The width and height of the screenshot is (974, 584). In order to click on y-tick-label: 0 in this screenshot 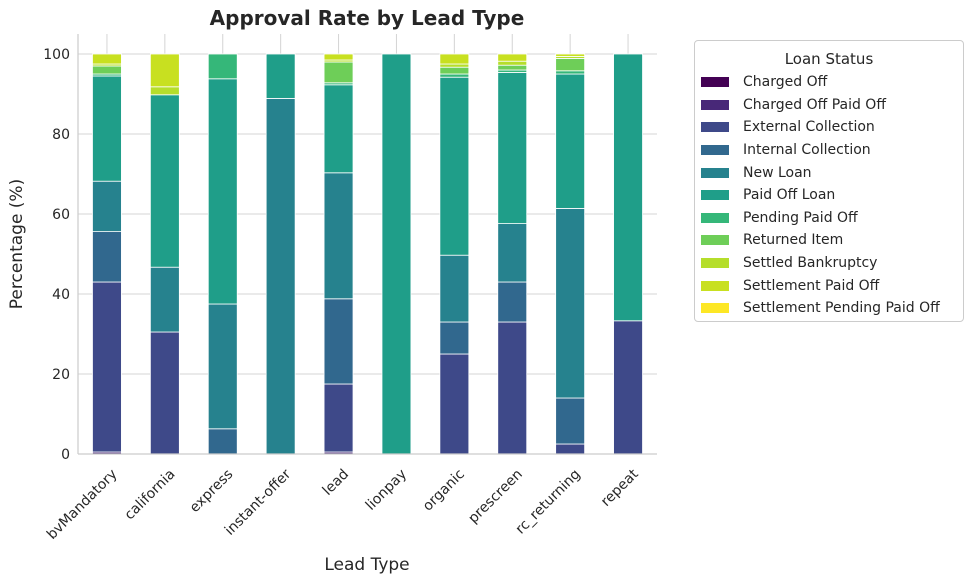, I will do `click(65, 455)`.